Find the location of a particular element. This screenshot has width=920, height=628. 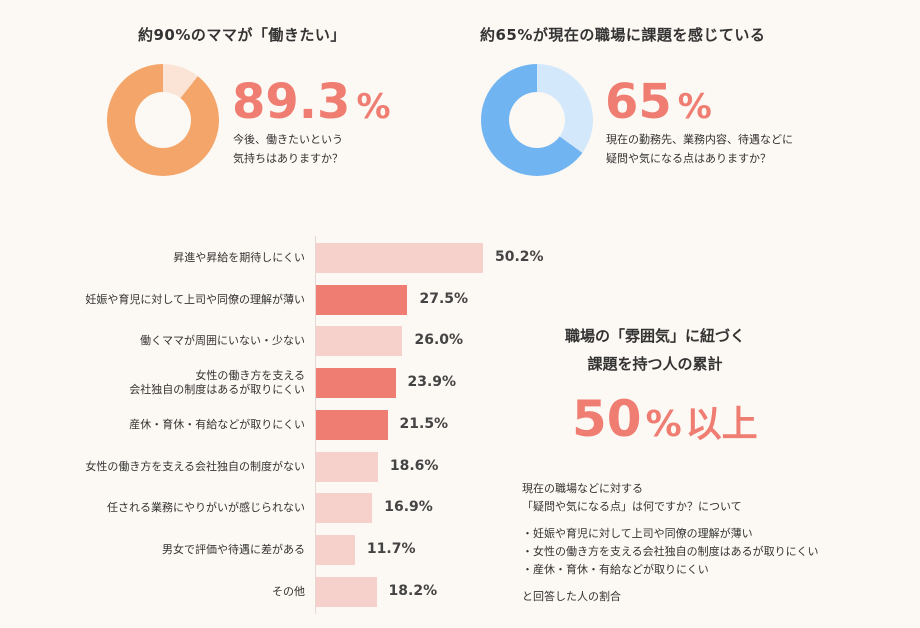

panel-1-title: 約90%のママが「働きたい」 is located at coordinates (242, 35).